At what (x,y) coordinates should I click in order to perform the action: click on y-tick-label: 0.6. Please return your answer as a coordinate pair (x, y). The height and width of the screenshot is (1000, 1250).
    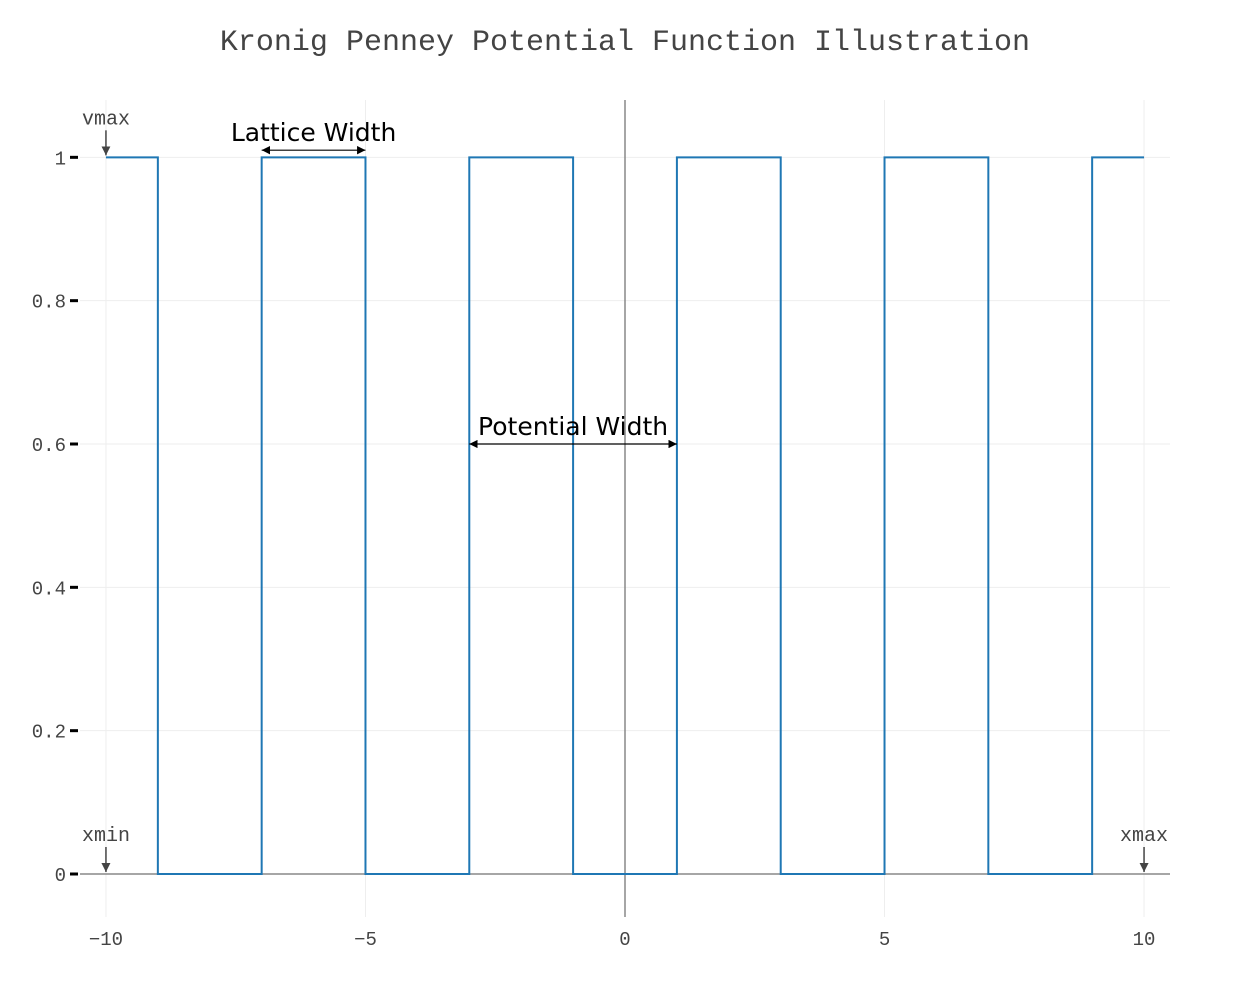
    Looking at the image, I should click on (49, 446).